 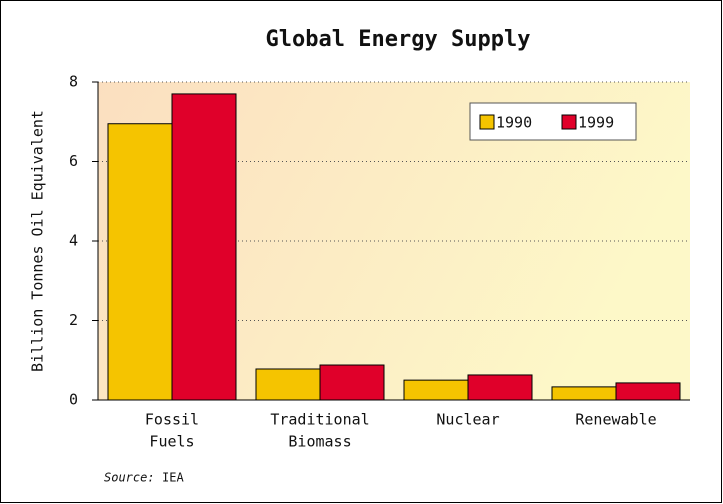 What do you see at coordinates (596, 123) in the screenshot?
I see `legend-label: 1999` at bounding box center [596, 123].